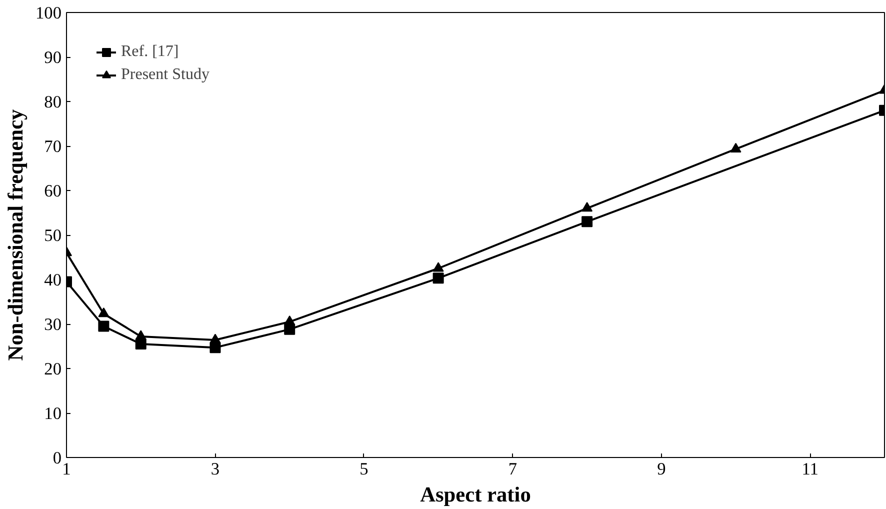 Image resolution: width=886 pixels, height=509 pixels. Describe the element at coordinates (475, 494) in the screenshot. I see `x-axis-title: Aspect ratio` at that location.